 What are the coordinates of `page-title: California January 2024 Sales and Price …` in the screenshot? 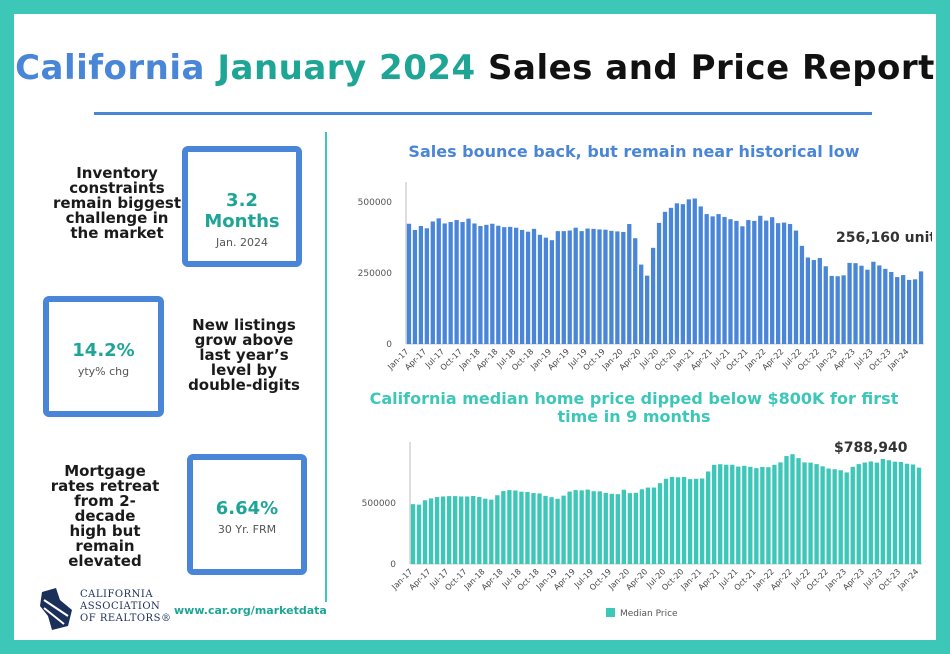 It's located at (475, 68).